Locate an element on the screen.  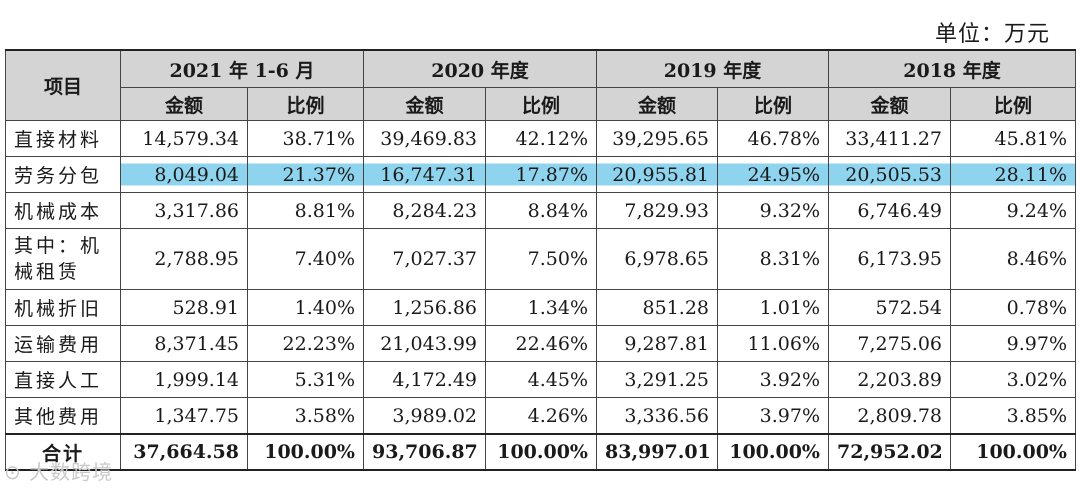
cell-amount: 7,027.37 is located at coordinates (424, 259).